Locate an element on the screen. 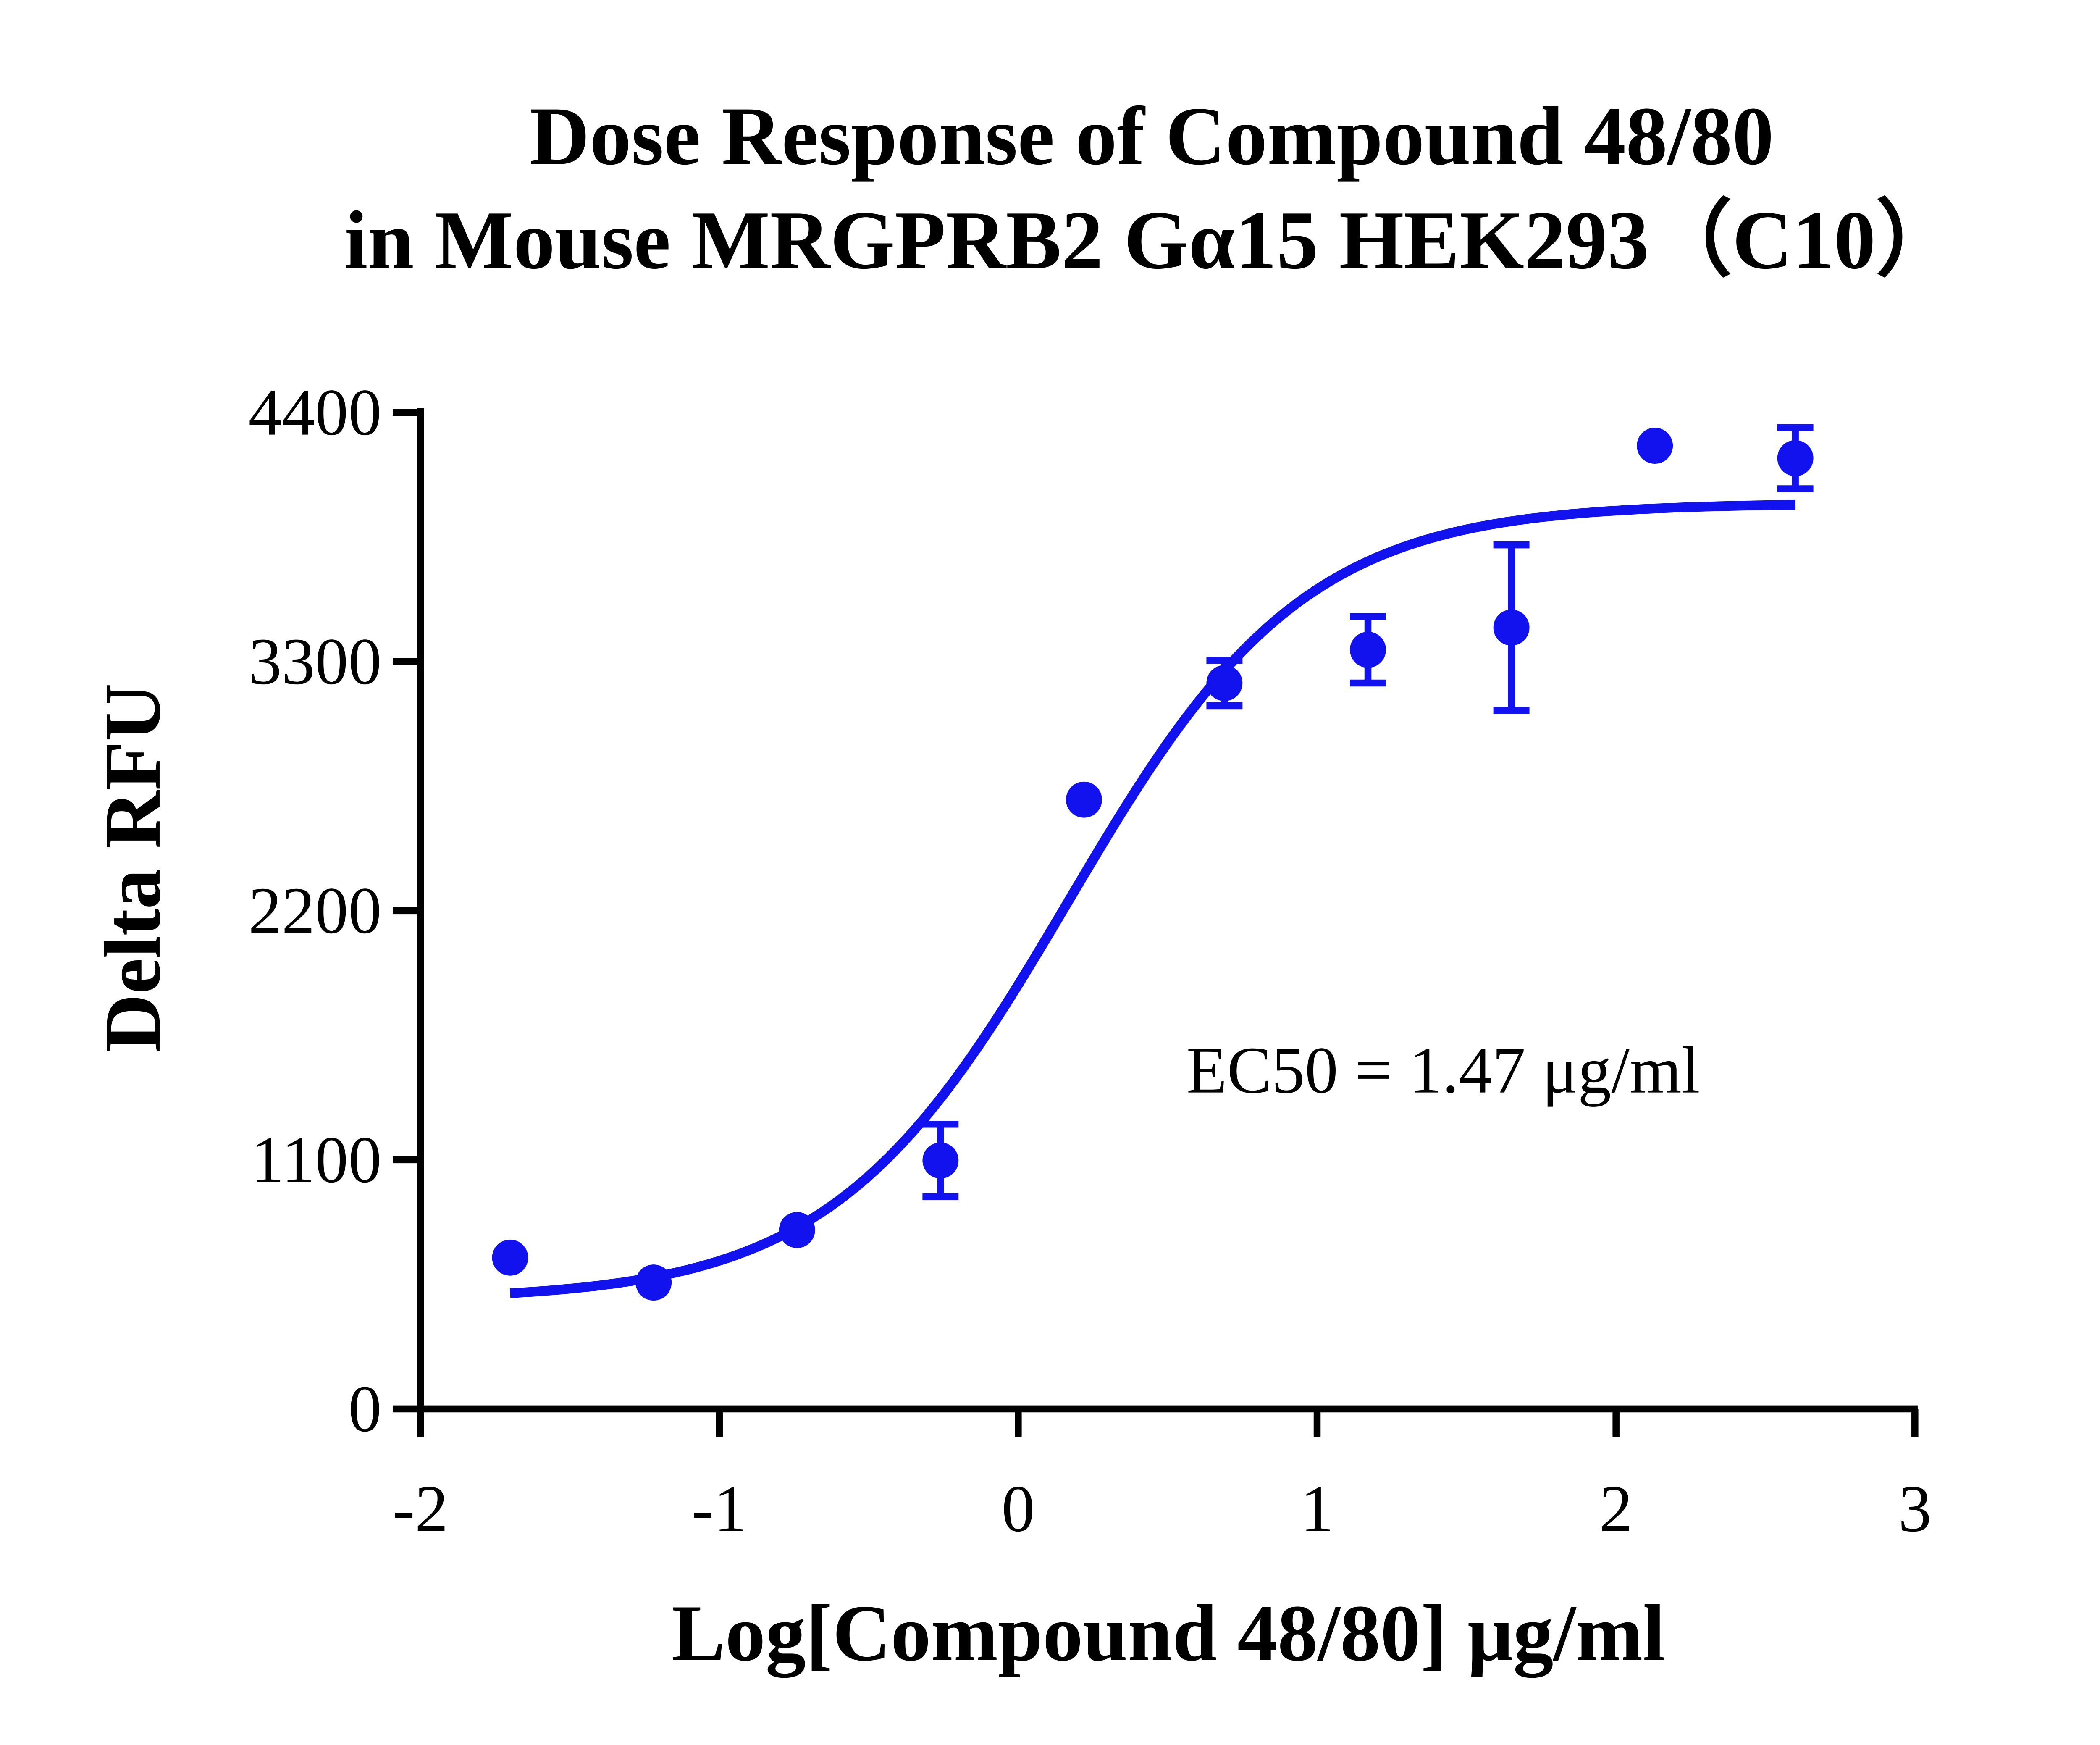  y-tick-label: 3300 is located at coordinates (314, 662).